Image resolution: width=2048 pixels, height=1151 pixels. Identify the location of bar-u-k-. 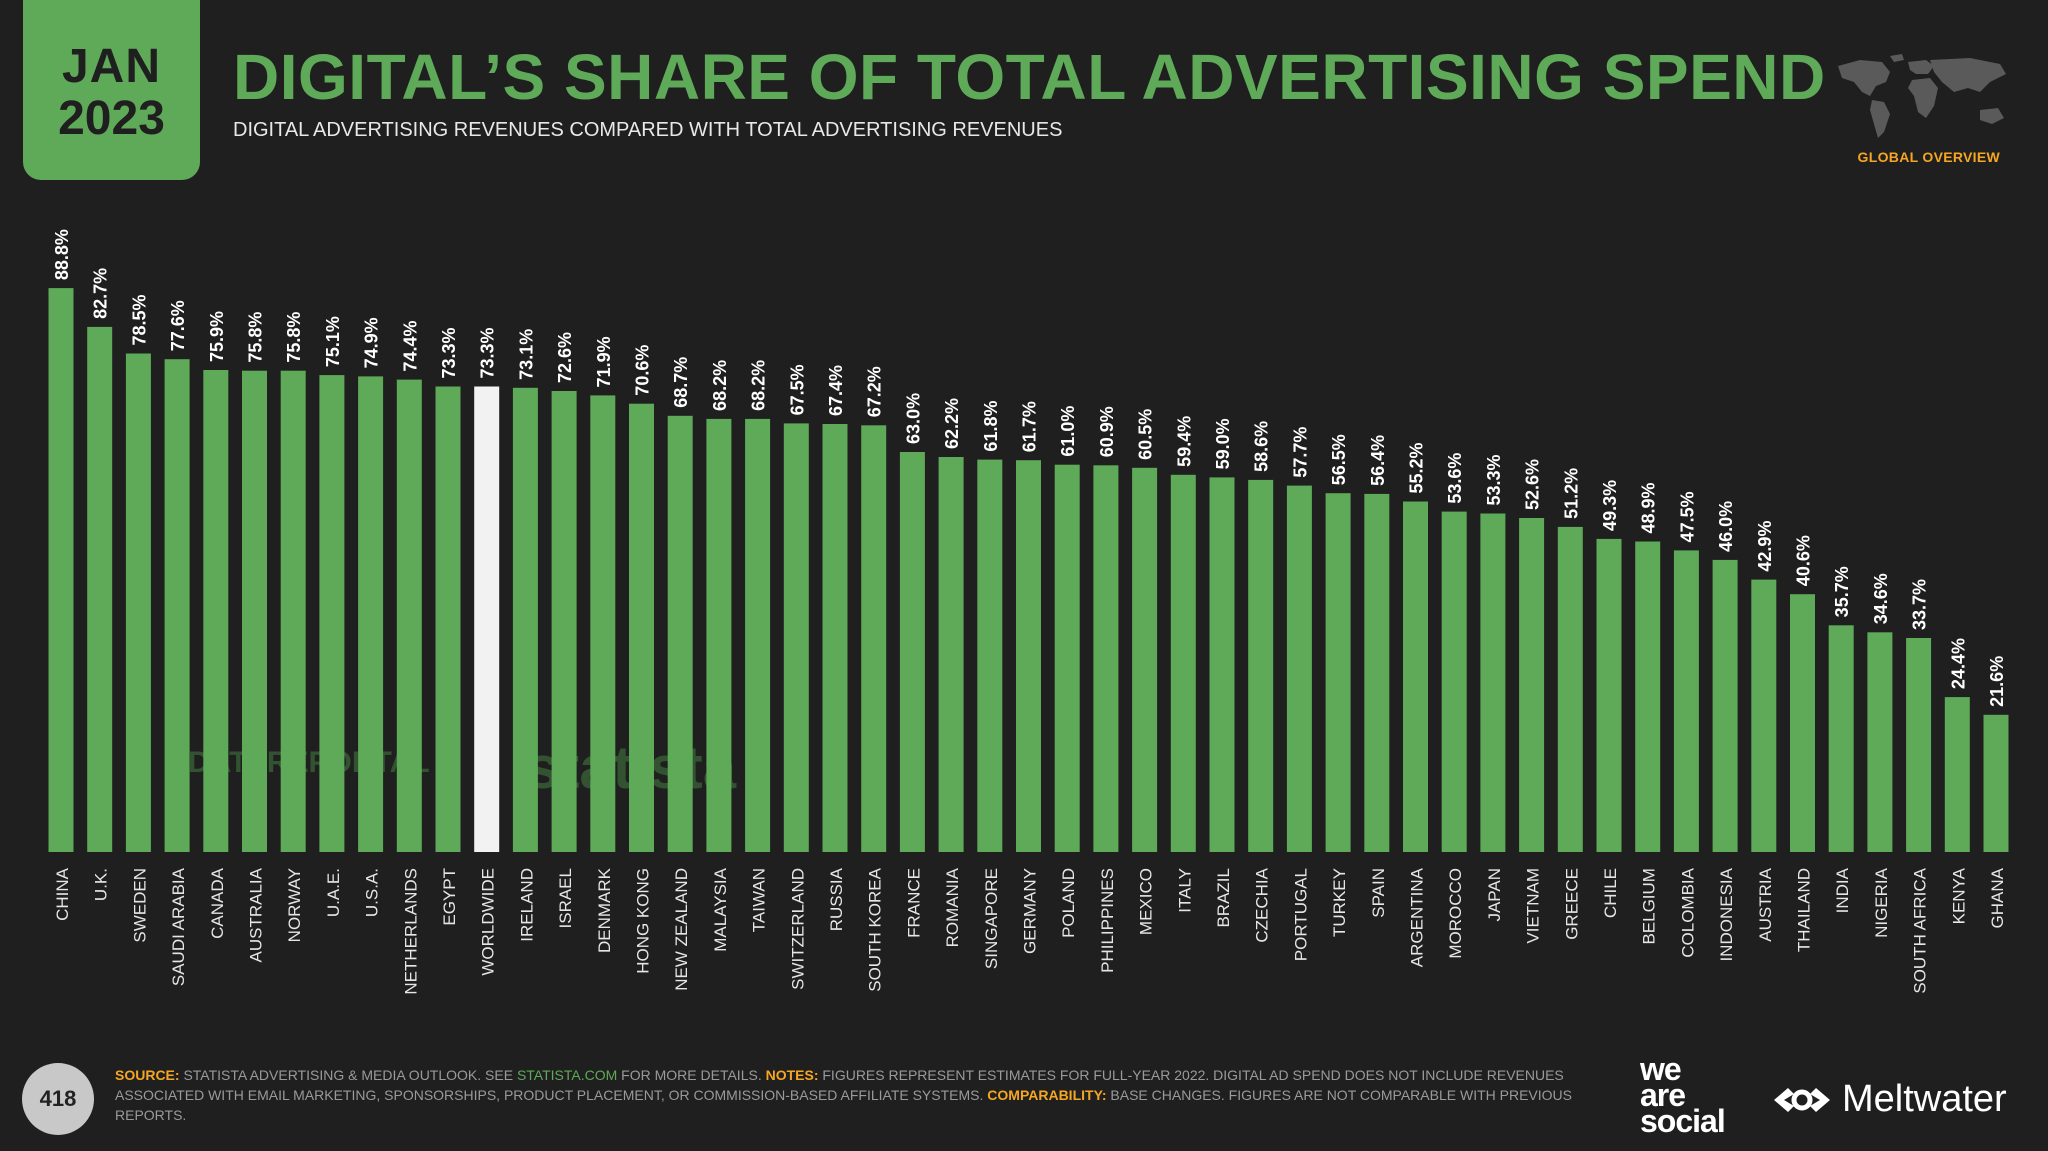
(100, 589).